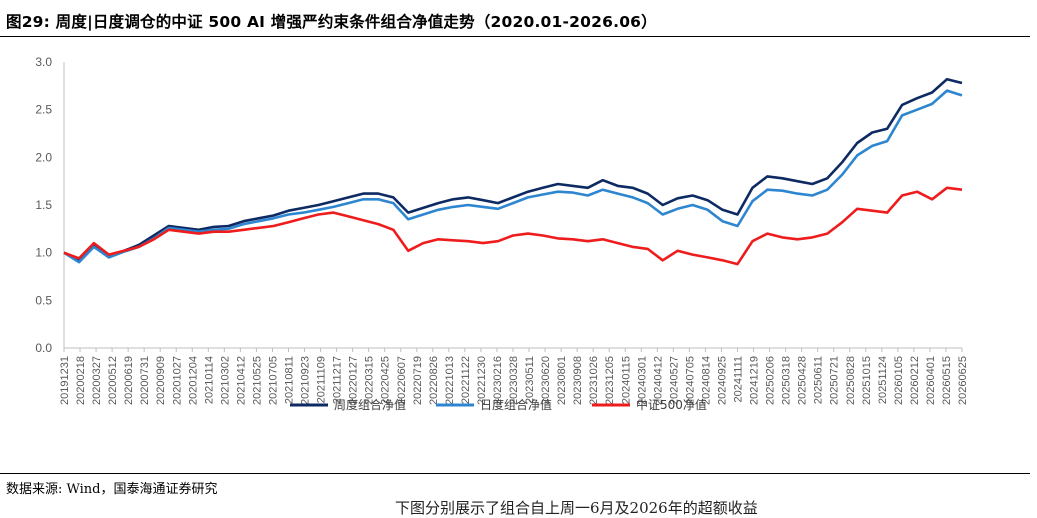 This screenshot has width=1037, height=518. What do you see at coordinates (43, 205) in the screenshot?
I see `y-tick-label: 1.5` at bounding box center [43, 205].